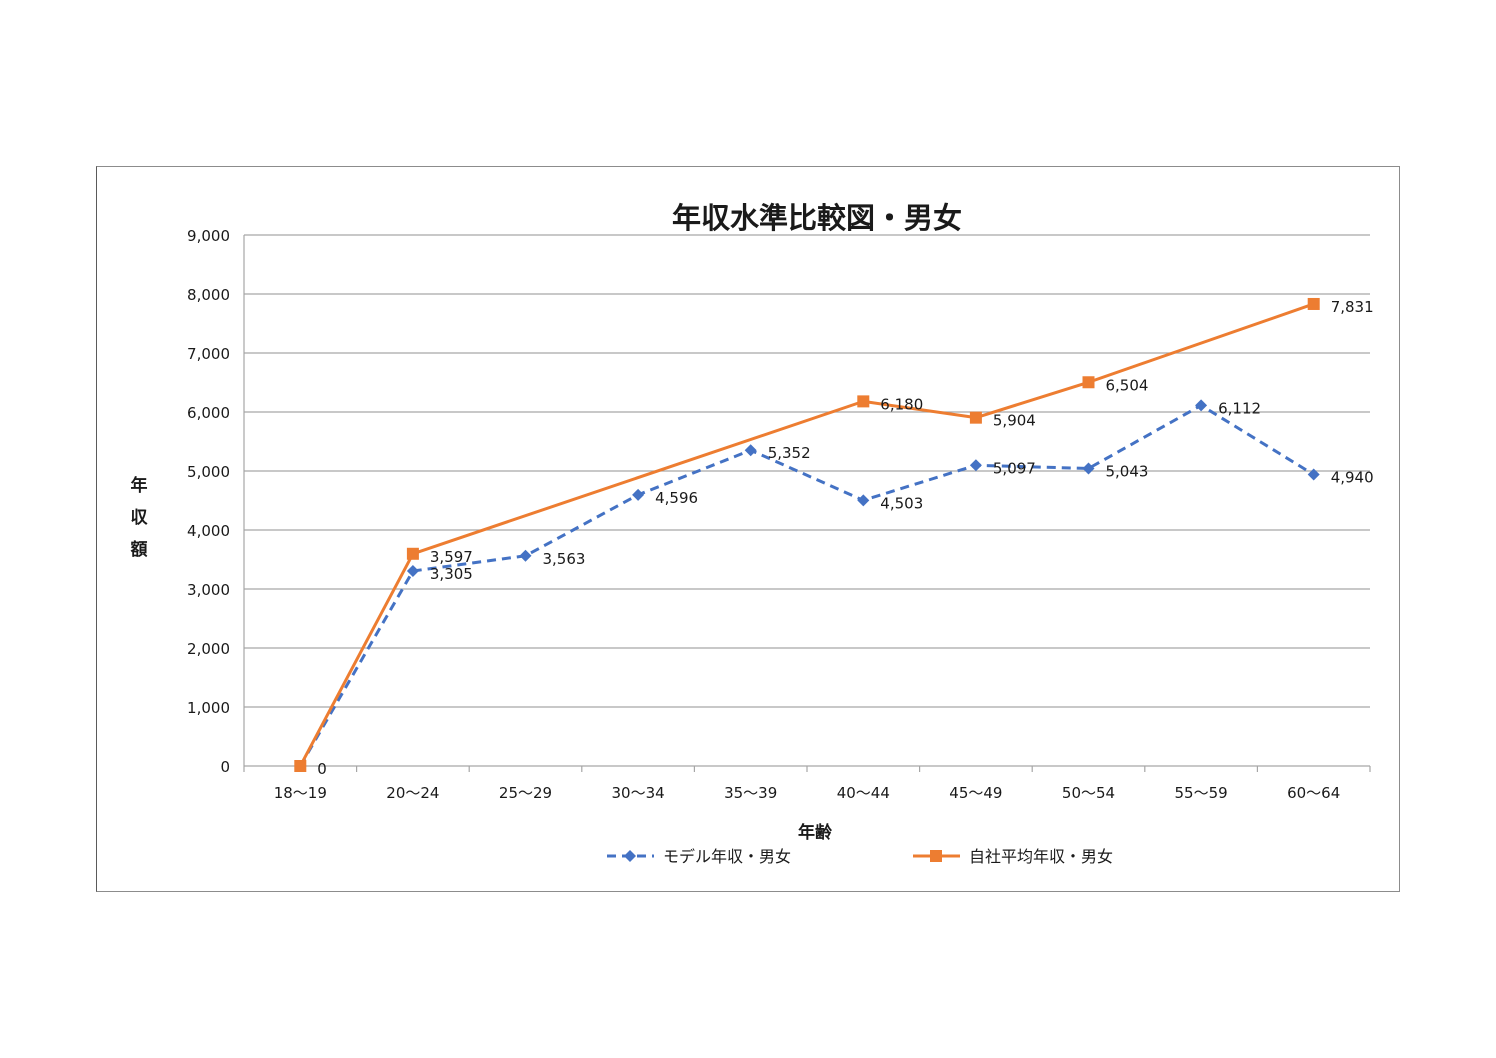 Image resolution: width=1496 pixels, height=1058 pixels. I want to click on data-label: 0, so click(322, 769).